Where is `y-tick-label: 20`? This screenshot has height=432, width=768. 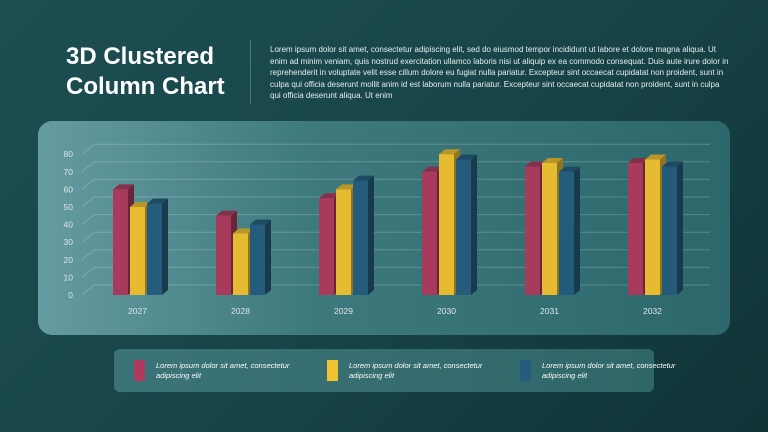
y-tick-label: 20 is located at coordinates (69, 260).